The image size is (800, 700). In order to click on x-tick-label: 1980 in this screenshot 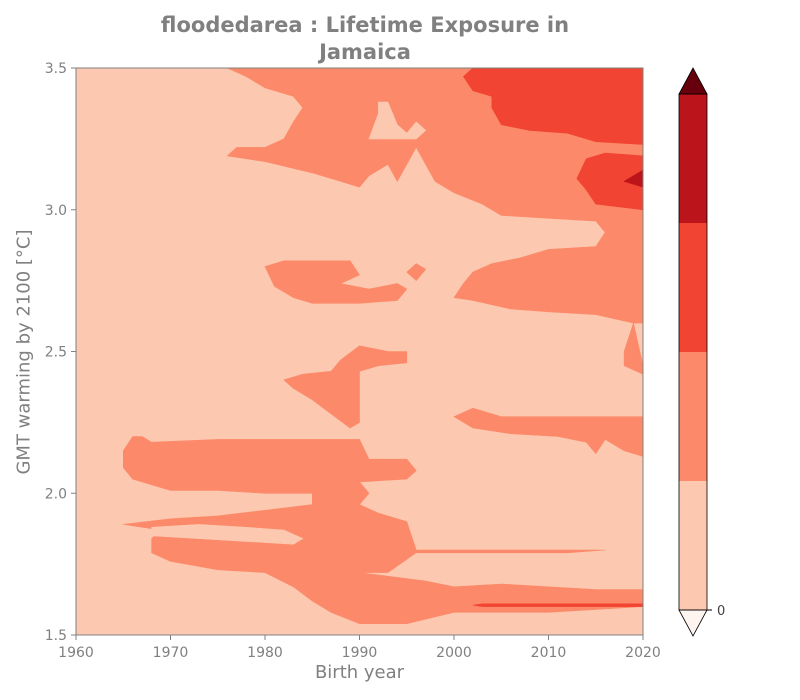, I will do `click(265, 653)`.